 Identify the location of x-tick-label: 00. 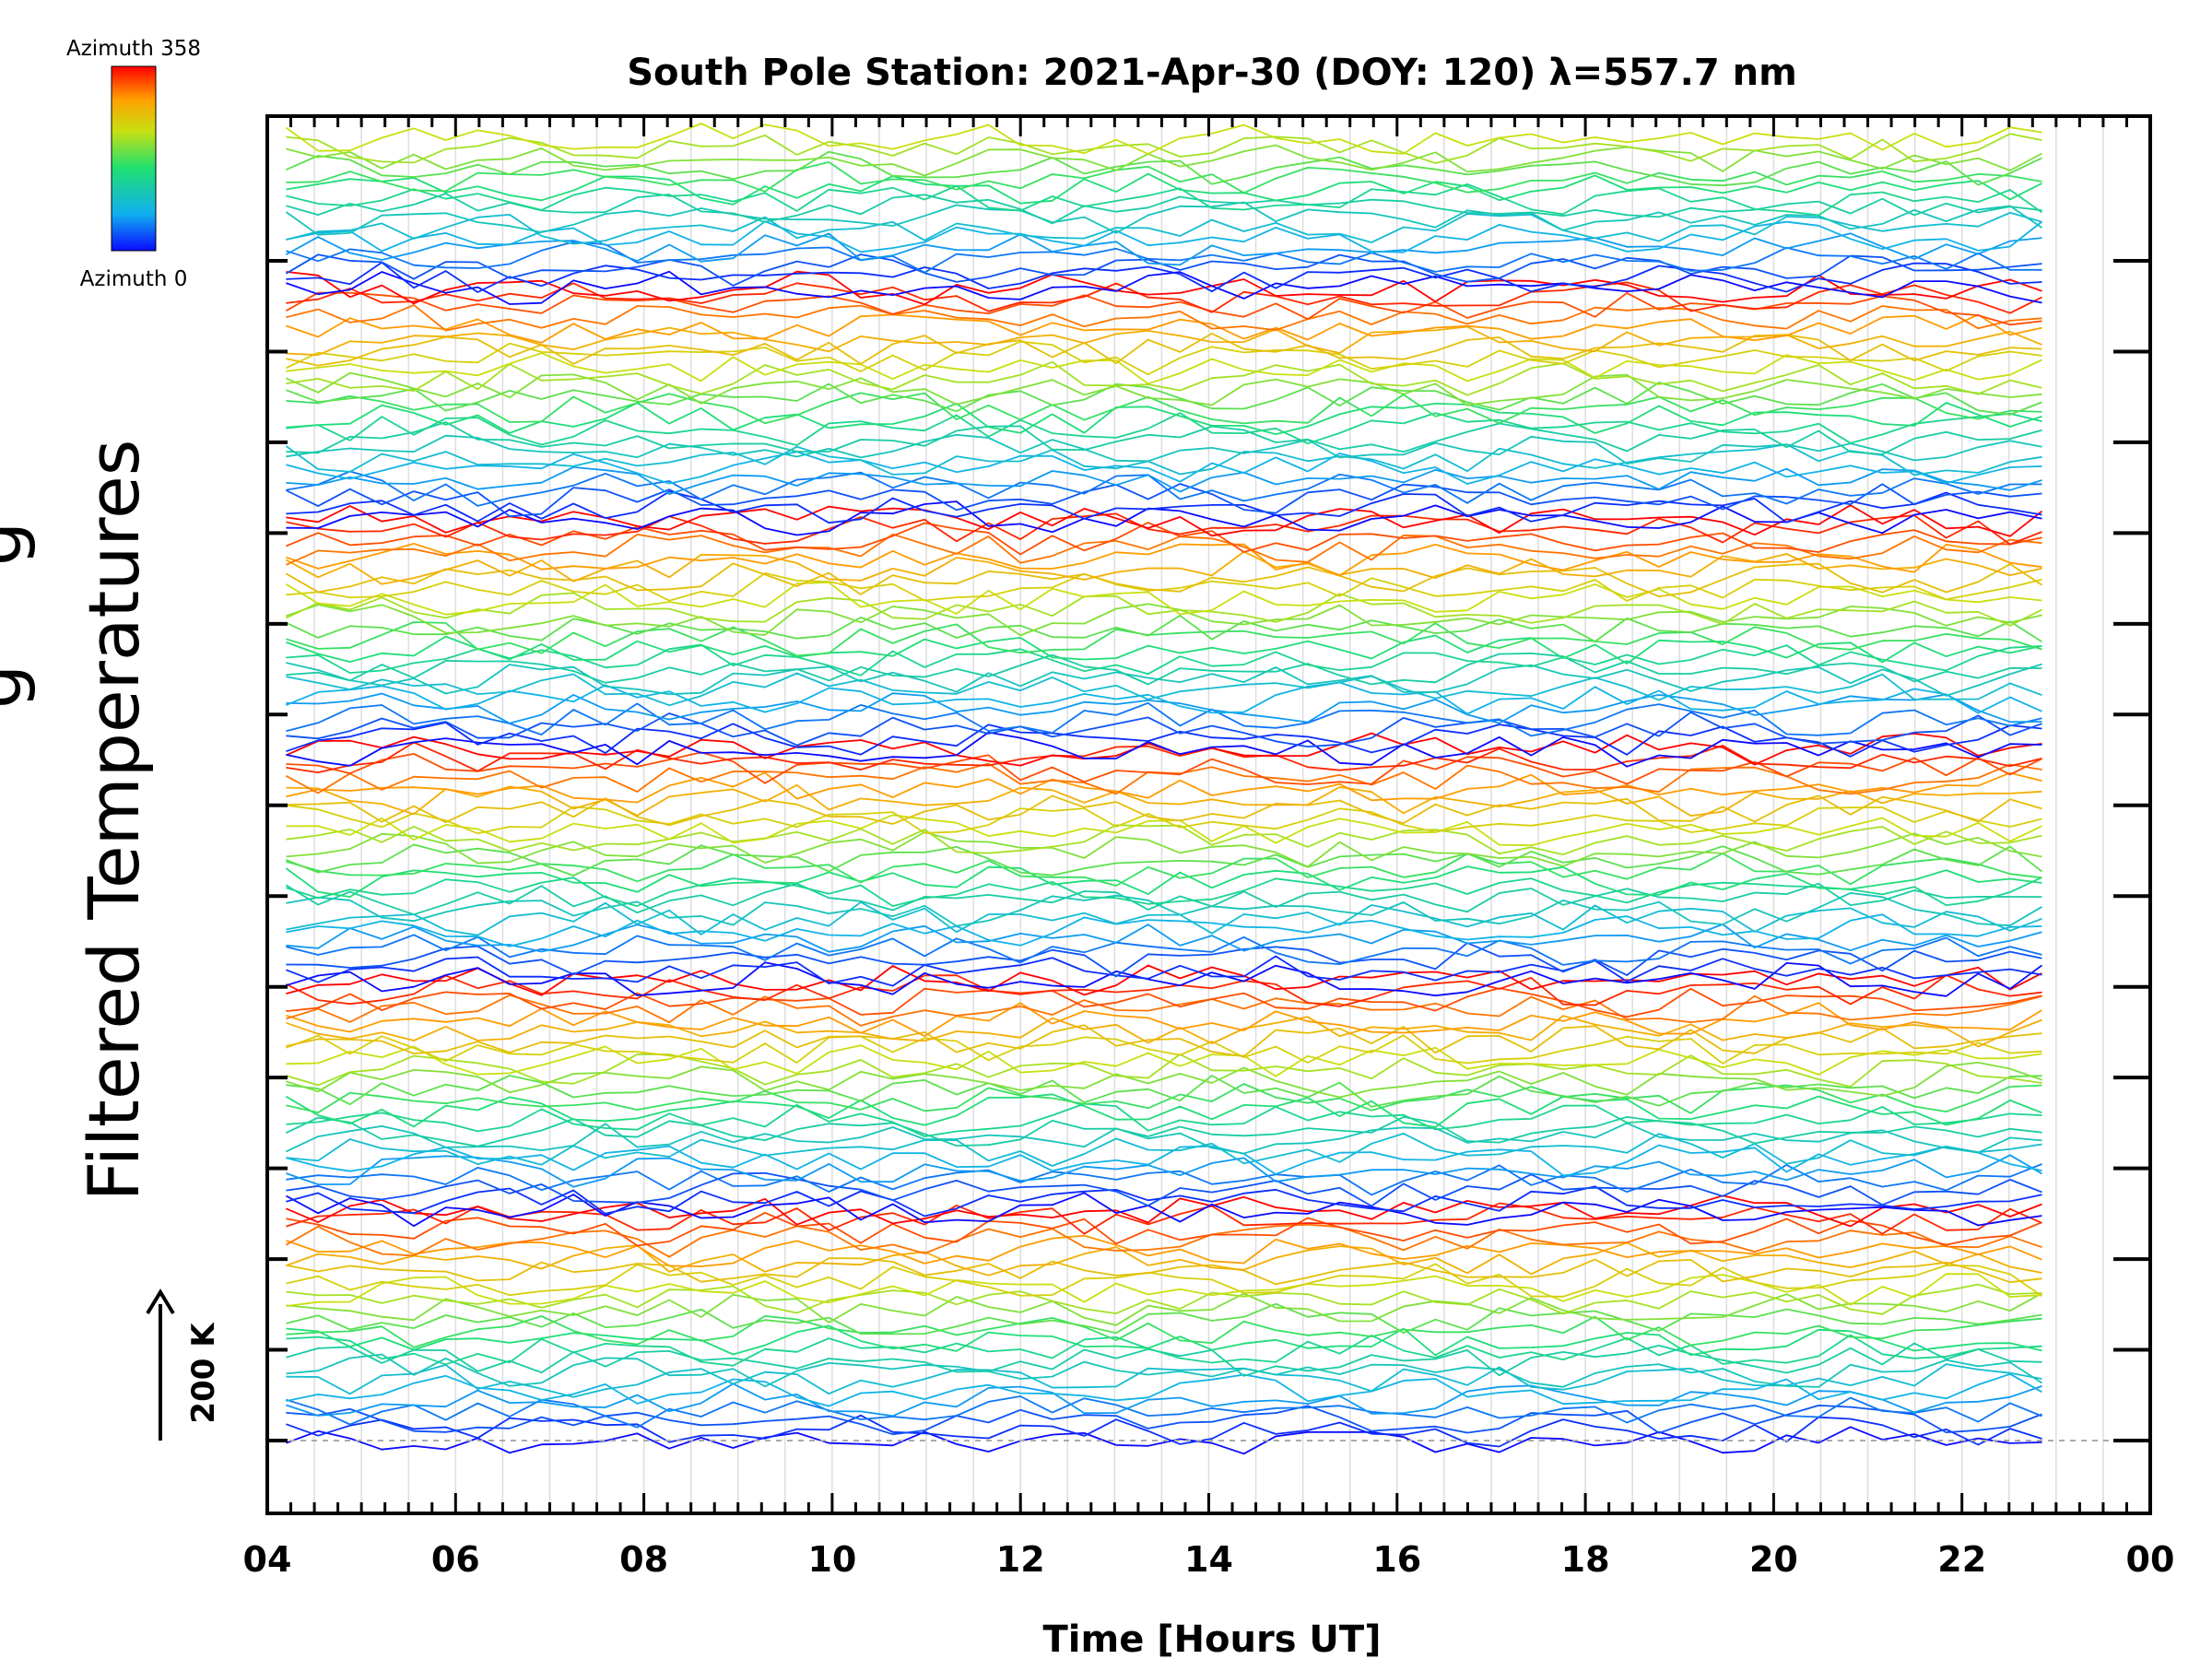
(2150, 1559).